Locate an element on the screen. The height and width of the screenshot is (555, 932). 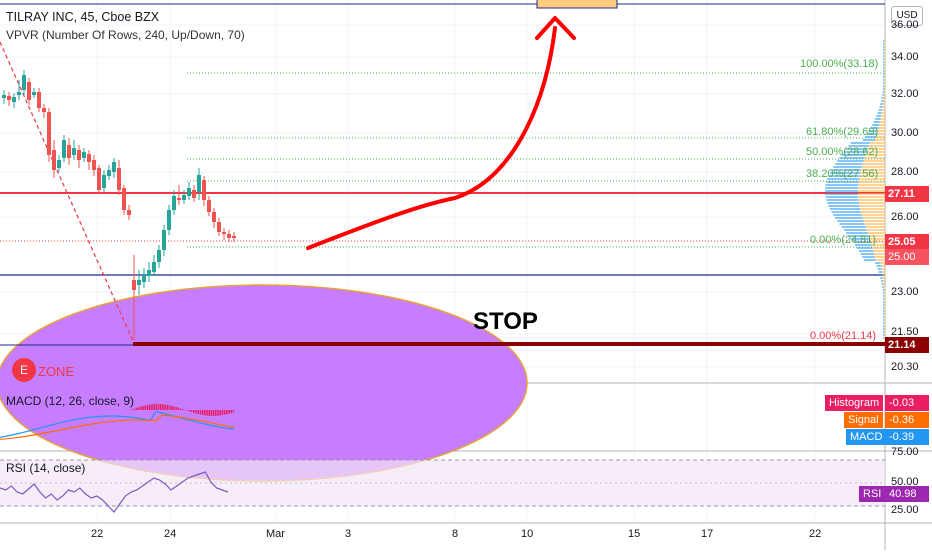
fib-label-100: 100.00%(33.18) is located at coordinates (839, 64).